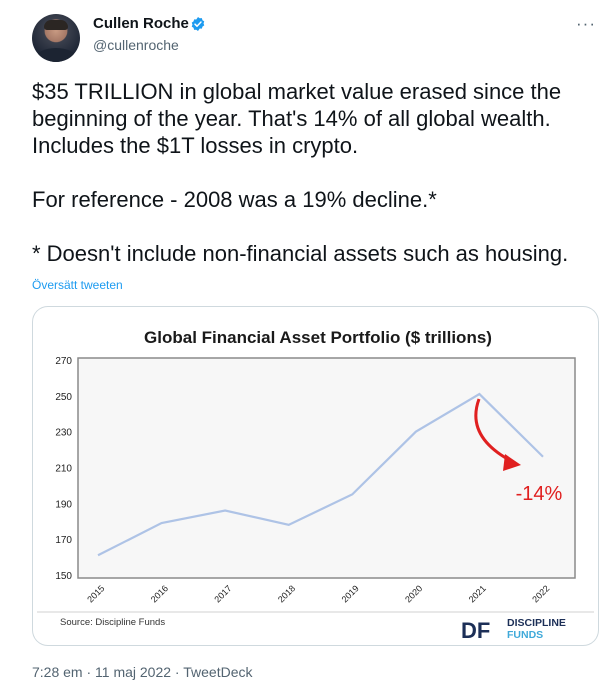 The image size is (608, 680). Describe the element at coordinates (63, 397) in the screenshot. I see `y-tick-label: 250` at that location.